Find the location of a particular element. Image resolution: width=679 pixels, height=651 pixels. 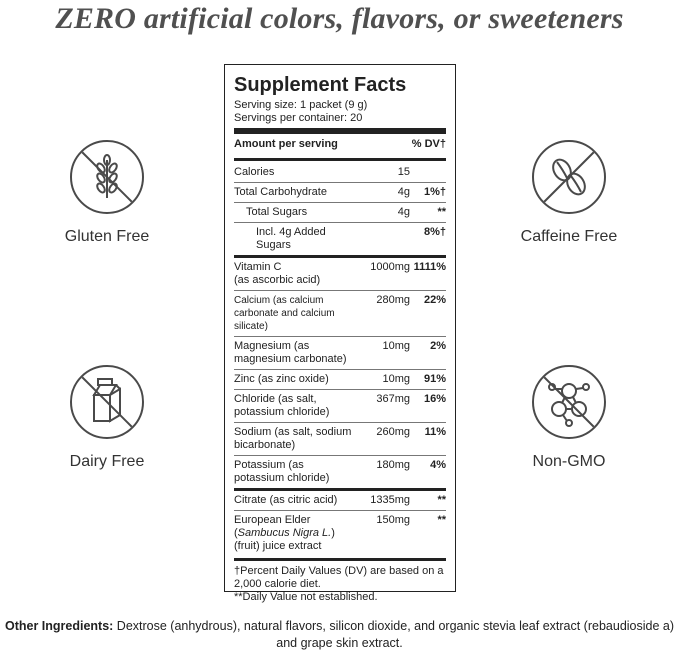

nutrient-amount: 1335mg is located at coordinates (390, 500).